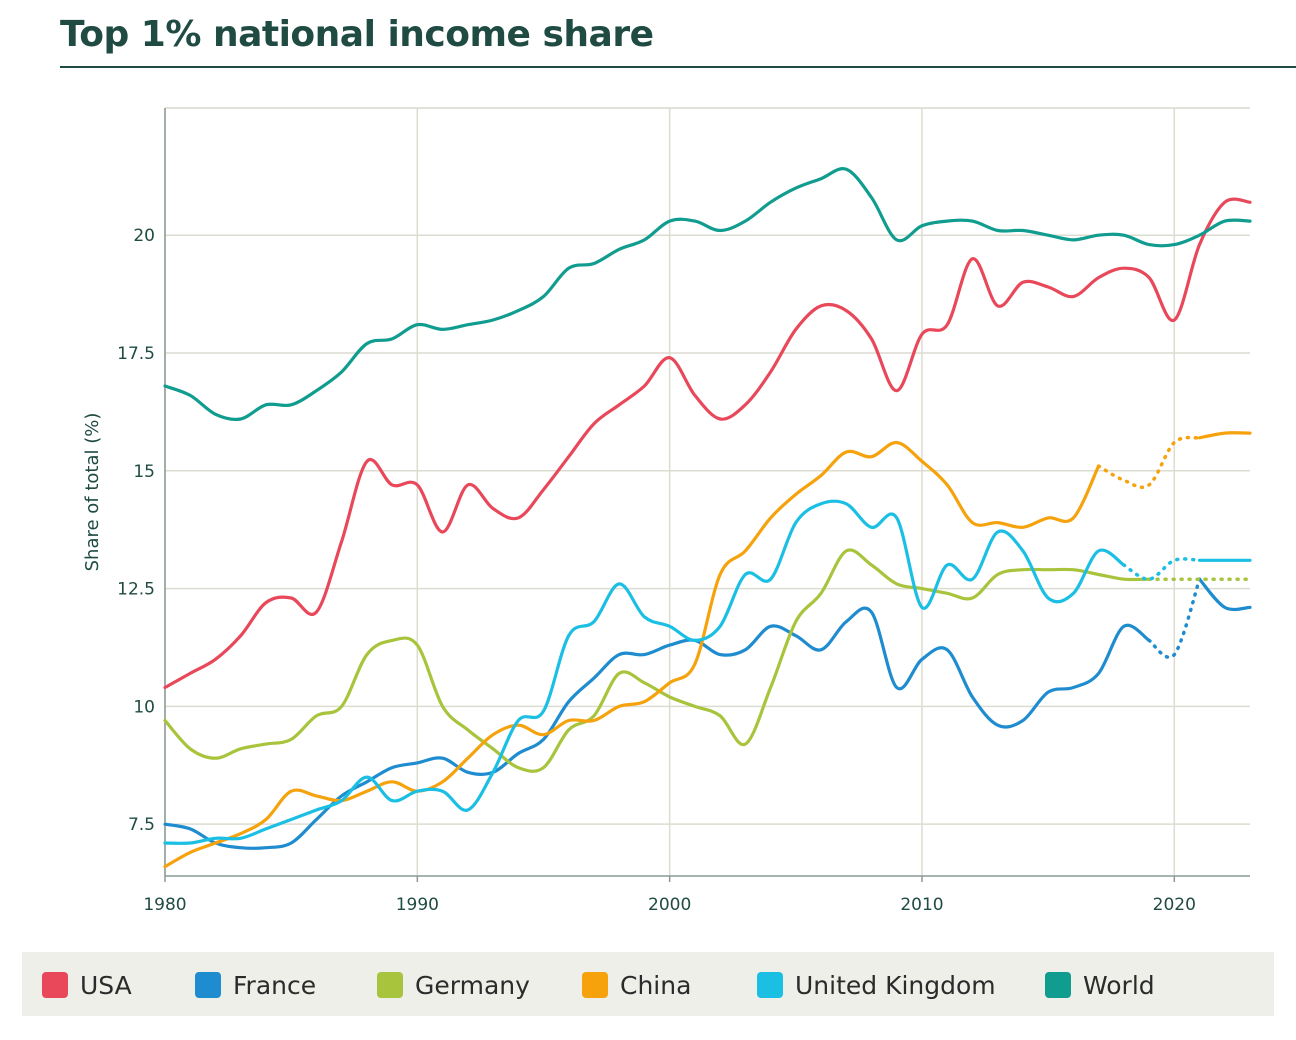 The height and width of the screenshot is (1040, 1296). I want to click on x-tick-label: 2000, so click(669, 905).